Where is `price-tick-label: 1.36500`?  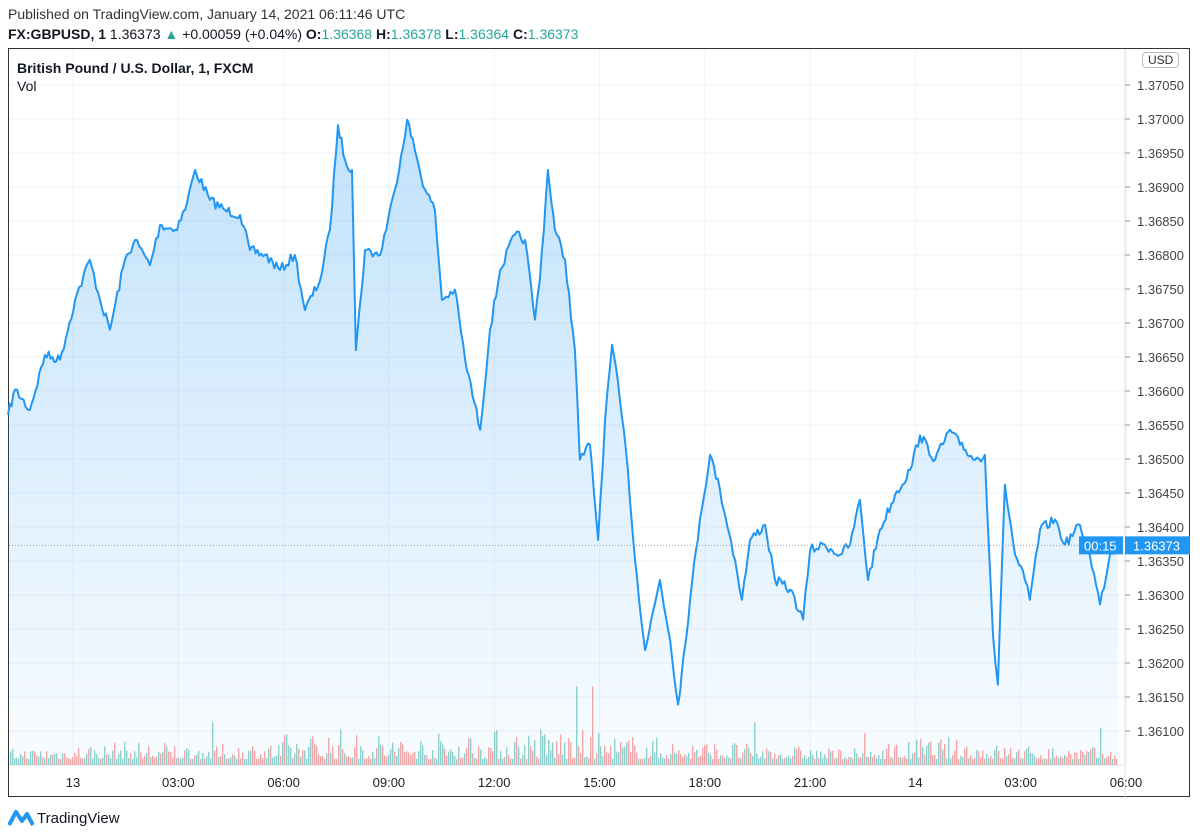
price-tick-label: 1.36500 is located at coordinates (1160, 459).